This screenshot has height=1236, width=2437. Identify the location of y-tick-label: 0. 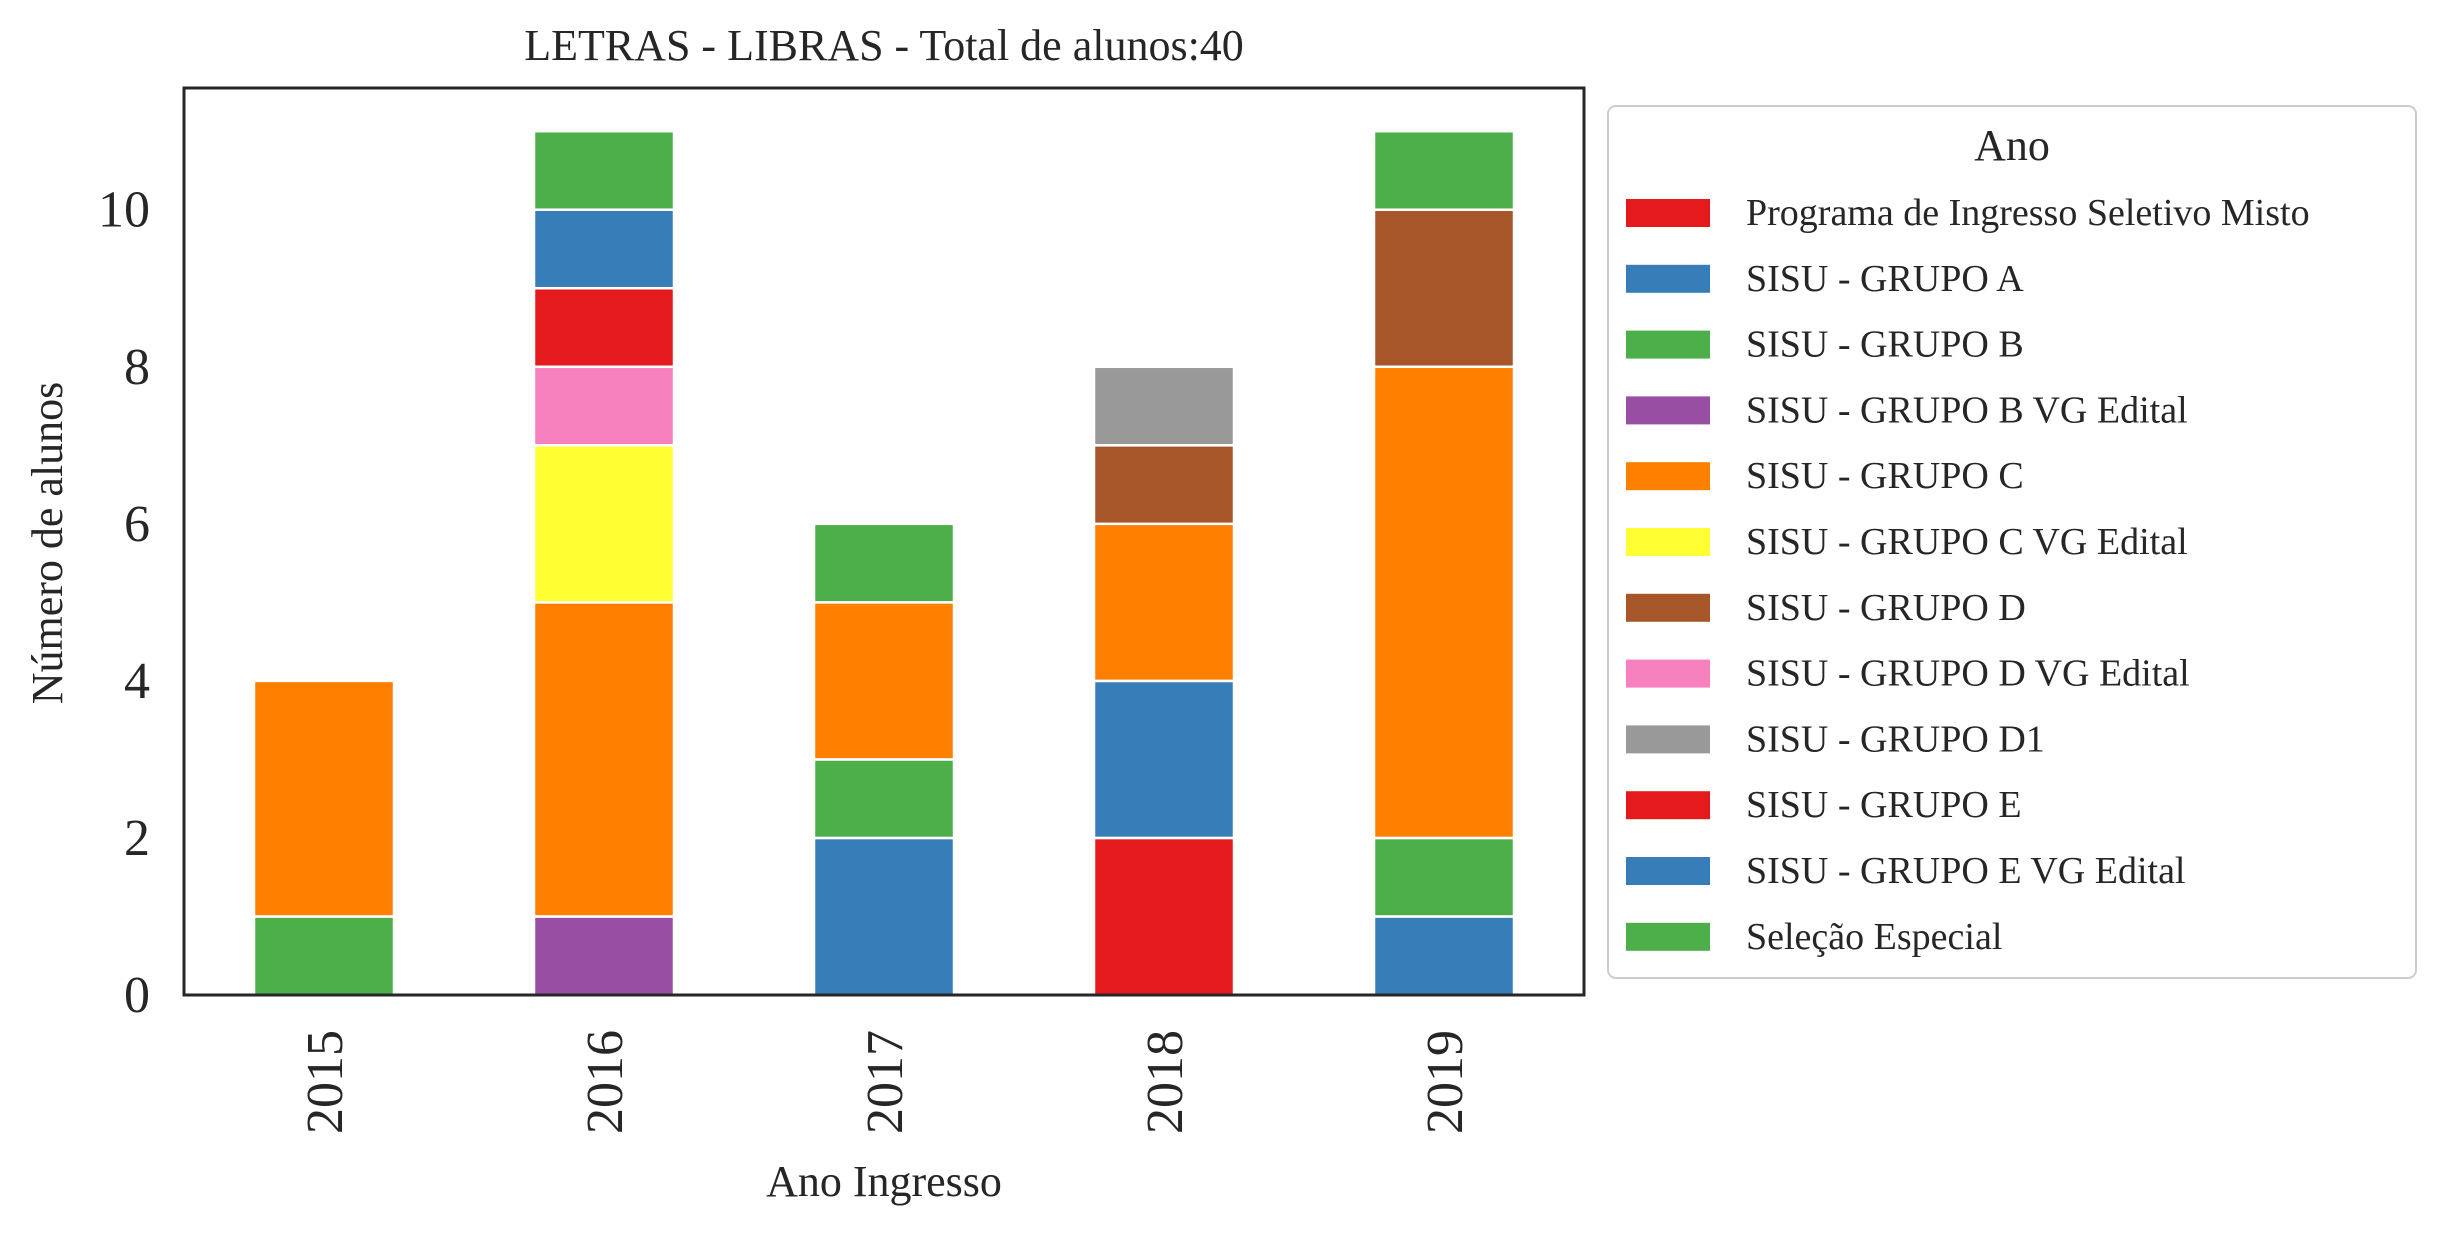
(137, 995).